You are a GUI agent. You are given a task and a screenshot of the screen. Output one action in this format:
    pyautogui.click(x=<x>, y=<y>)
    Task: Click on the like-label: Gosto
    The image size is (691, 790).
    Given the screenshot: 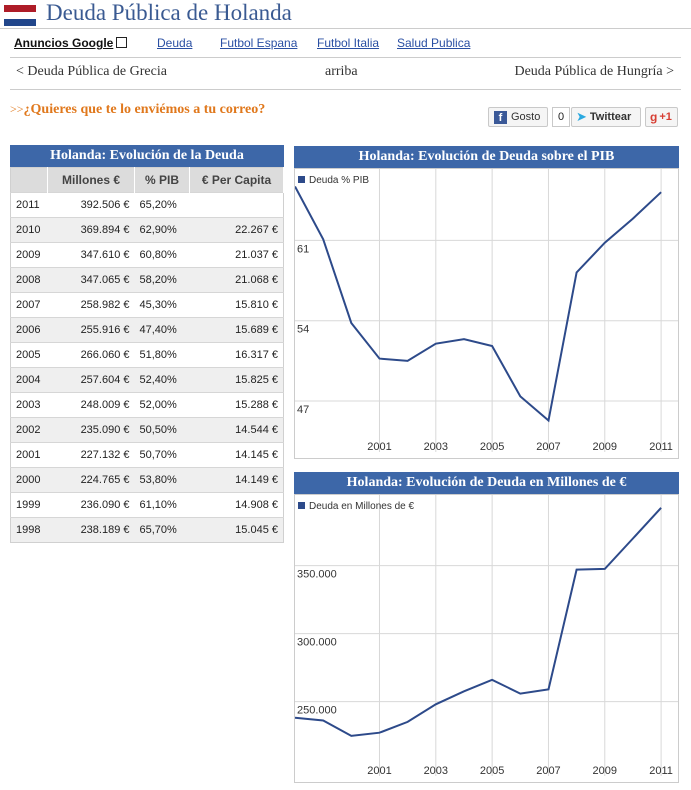 What is the action you would take?
    pyautogui.click(x=526, y=117)
    